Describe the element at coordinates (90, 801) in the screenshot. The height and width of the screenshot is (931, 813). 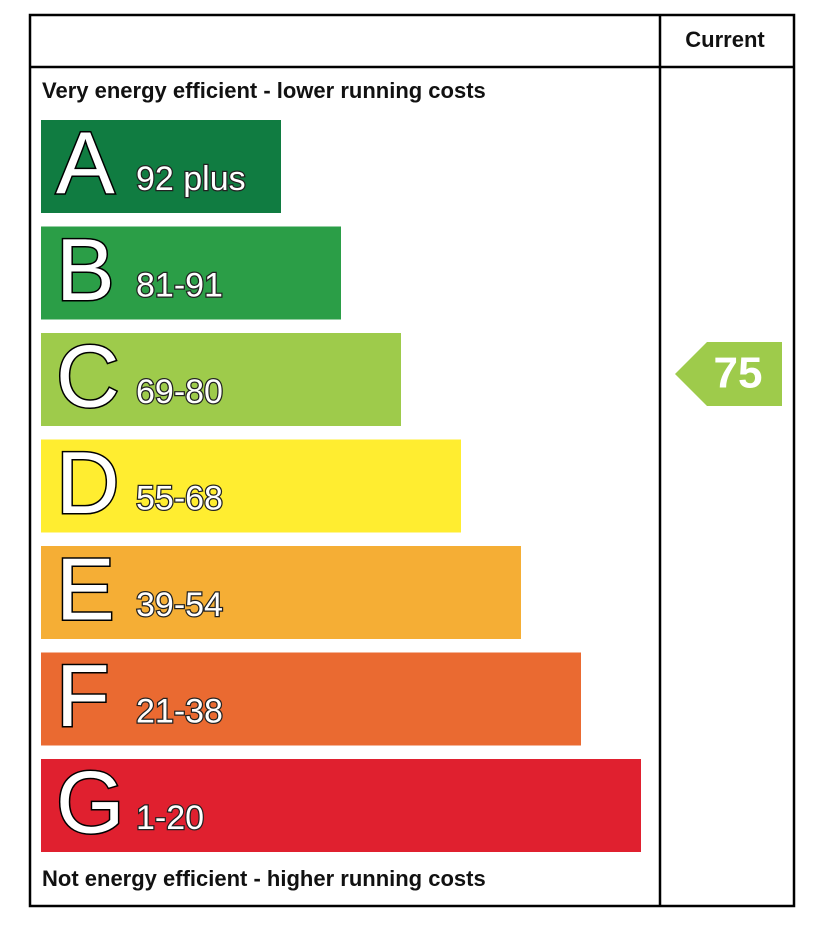
I see `band-letter: G` at that location.